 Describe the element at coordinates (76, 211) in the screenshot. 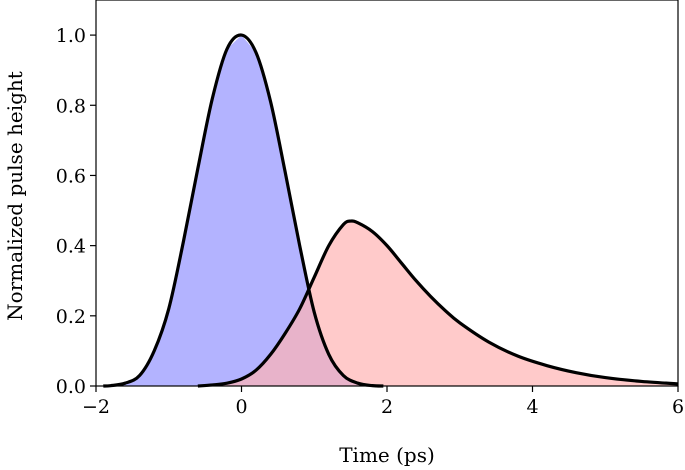

I see `y-axis-ticks: 0.0 0.2 0.4 0.6 0.8 1.0` at that location.